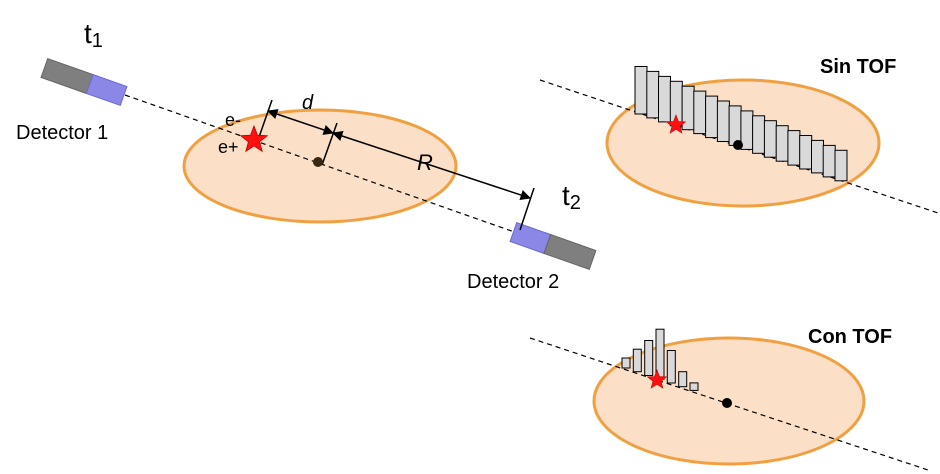 This screenshot has width=940, height=474. Describe the element at coordinates (850, 337) in the screenshot. I see `con-tof-title: Con TOF` at that location.